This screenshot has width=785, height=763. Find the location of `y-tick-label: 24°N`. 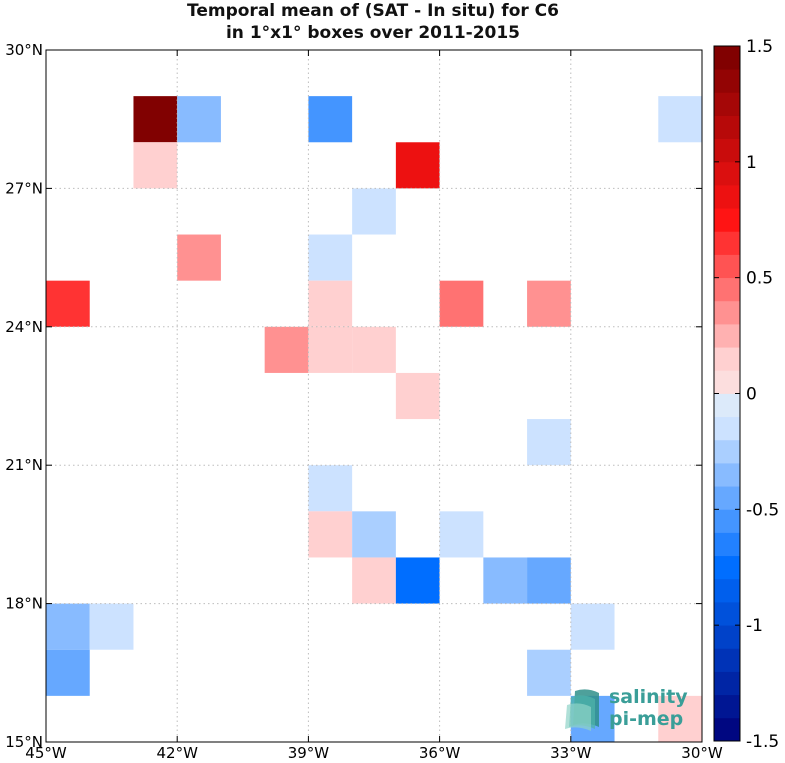

y-tick-label: 24°N is located at coordinates (24, 327).